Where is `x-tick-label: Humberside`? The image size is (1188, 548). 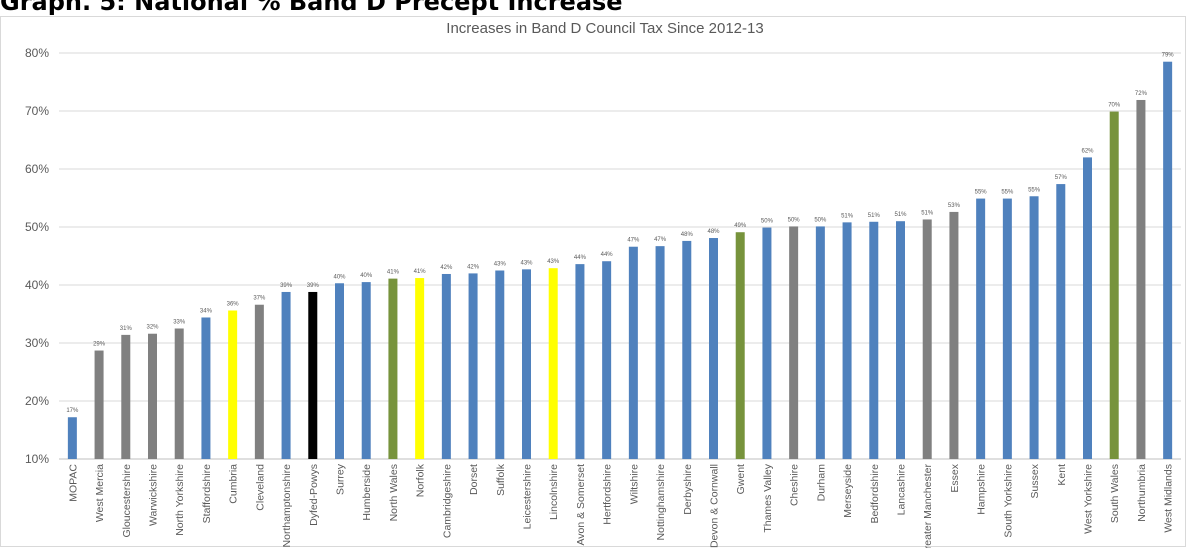
x-tick-label: Humberside is located at coordinates (367, 492).